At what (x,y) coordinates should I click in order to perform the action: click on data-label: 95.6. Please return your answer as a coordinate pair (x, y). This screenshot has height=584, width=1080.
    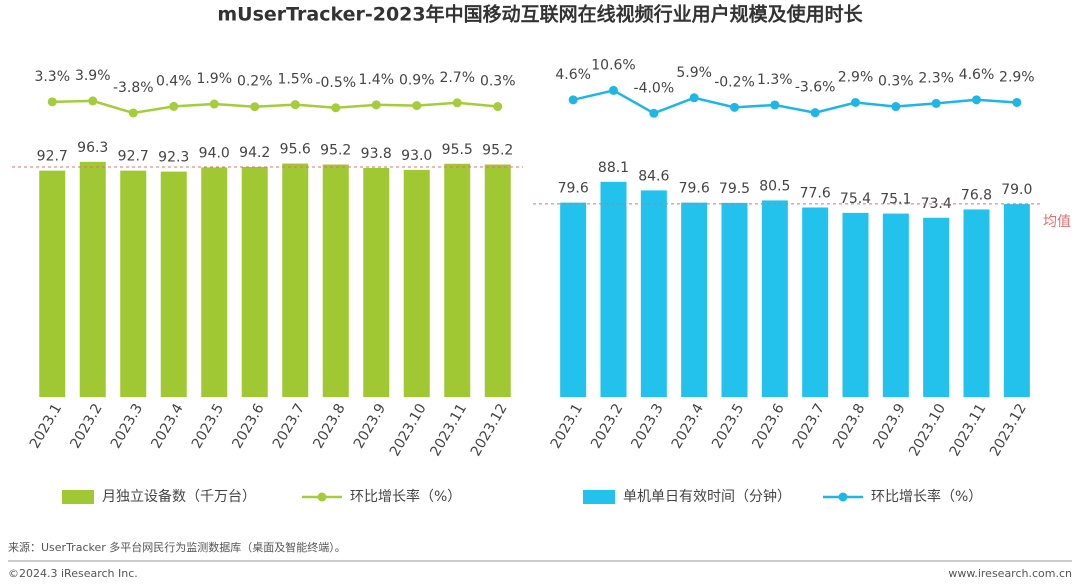
    Looking at the image, I should click on (295, 150).